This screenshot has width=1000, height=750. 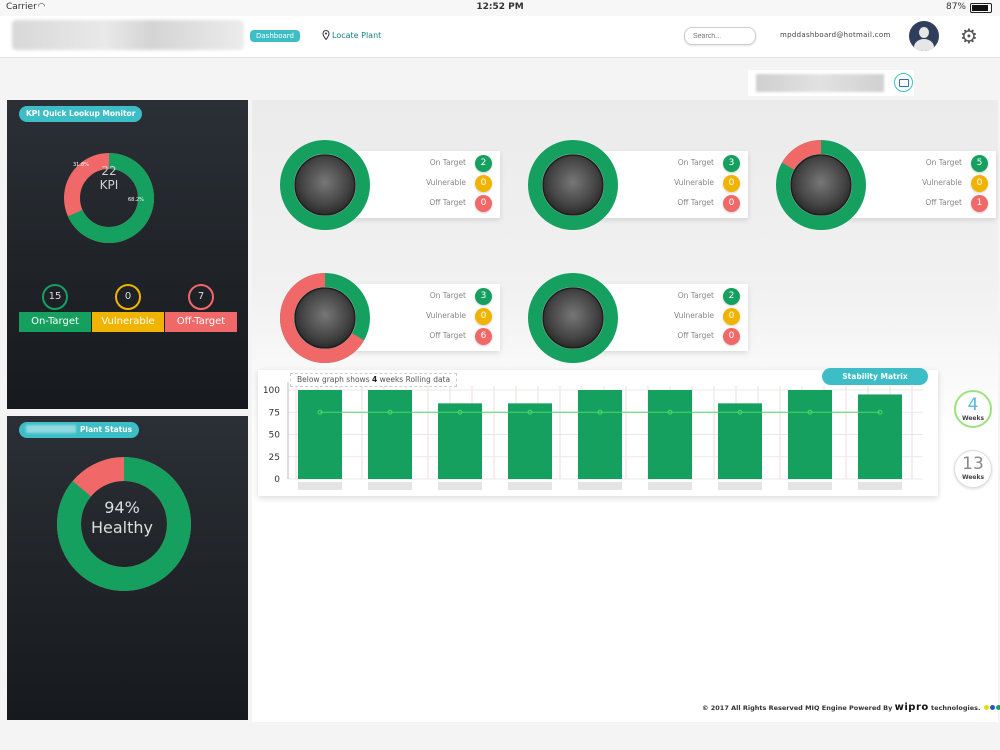 I want to click on plant-selector-bar, so click(x=831, y=83).